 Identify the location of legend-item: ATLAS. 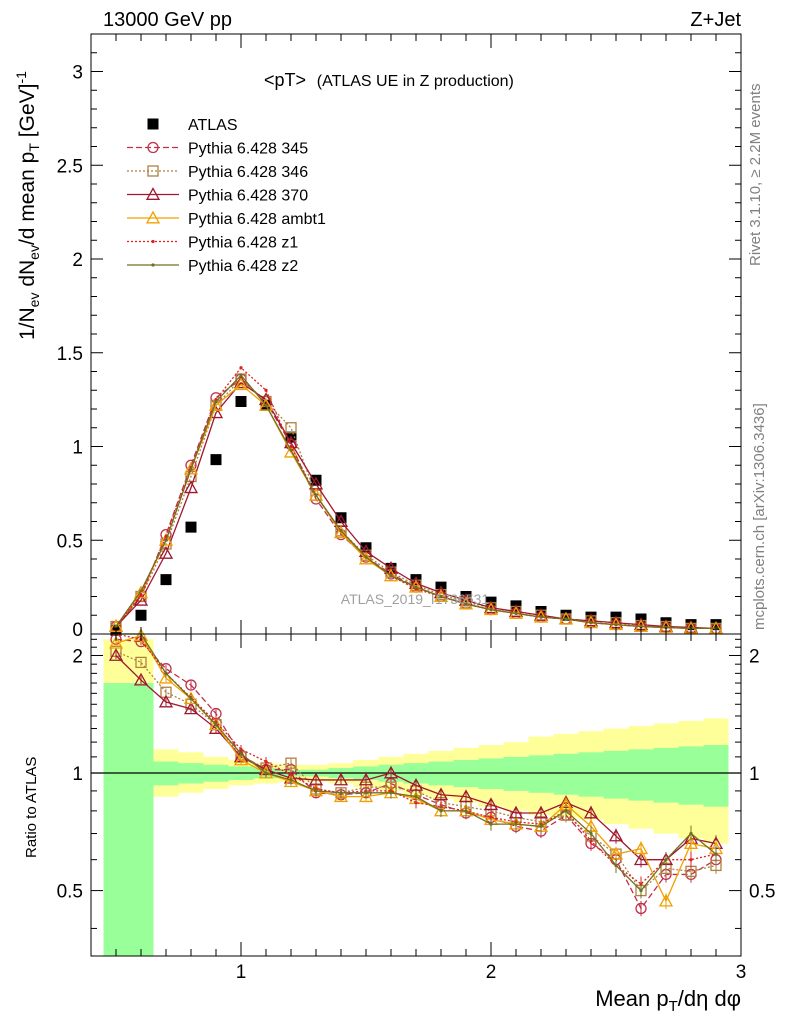
(192, 125).